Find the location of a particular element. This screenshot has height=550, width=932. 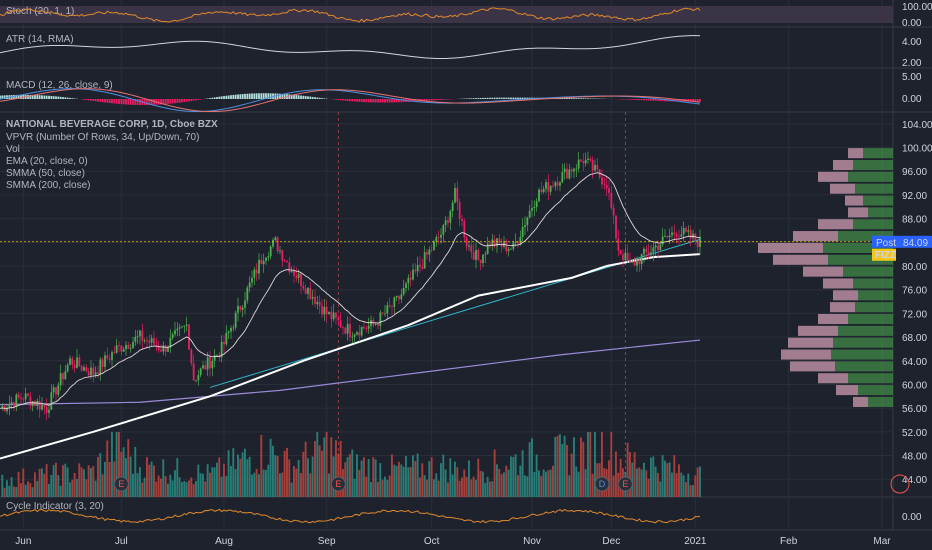

time-label-8: Feb is located at coordinates (789, 541).